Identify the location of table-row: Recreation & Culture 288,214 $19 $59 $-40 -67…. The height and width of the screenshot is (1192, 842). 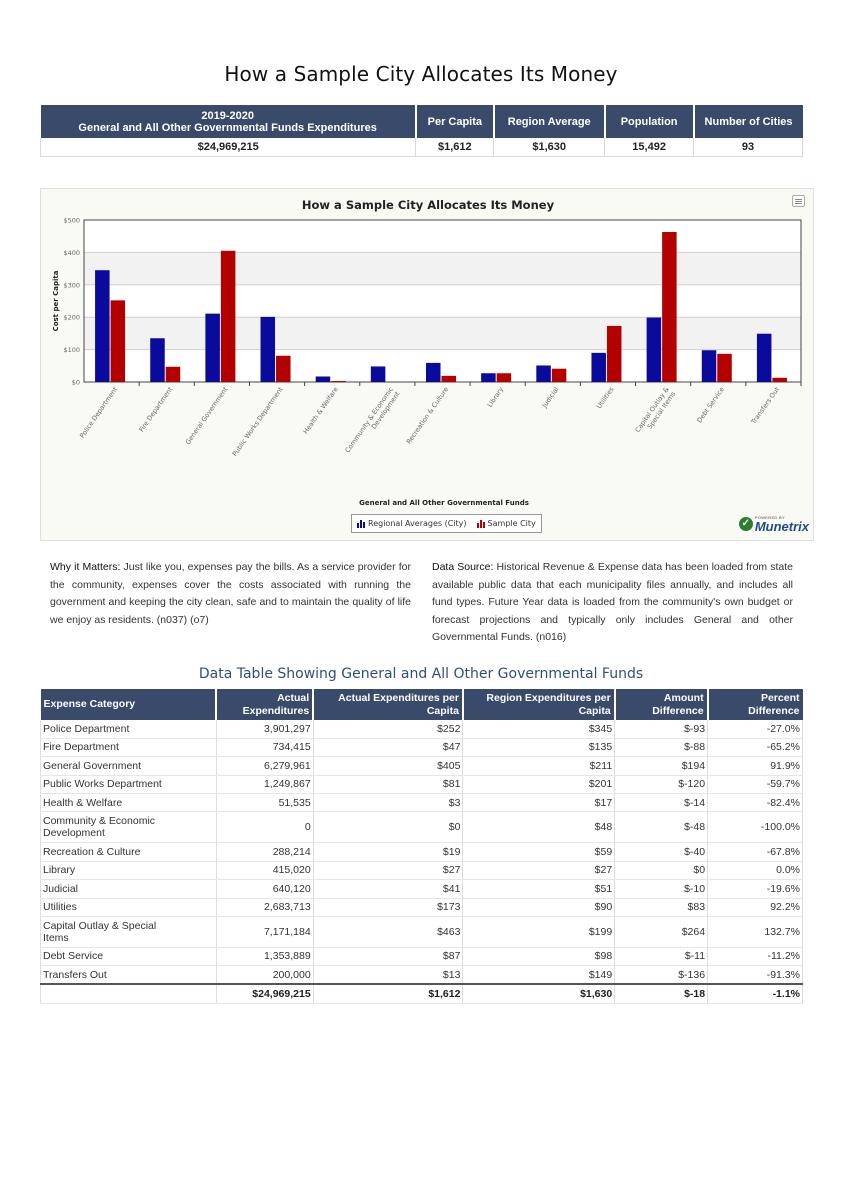
(421, 852).